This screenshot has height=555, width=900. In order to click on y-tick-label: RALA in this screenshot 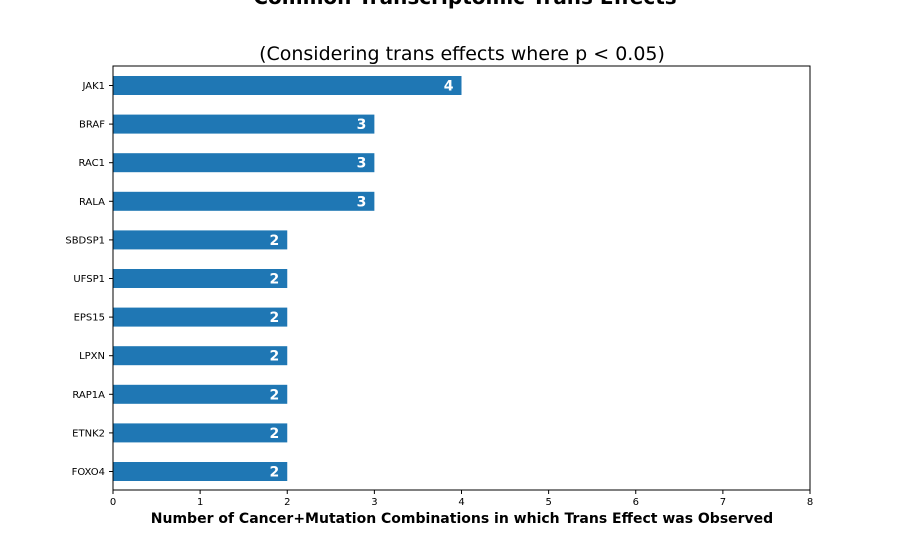, I will do `click(92, 202)`.